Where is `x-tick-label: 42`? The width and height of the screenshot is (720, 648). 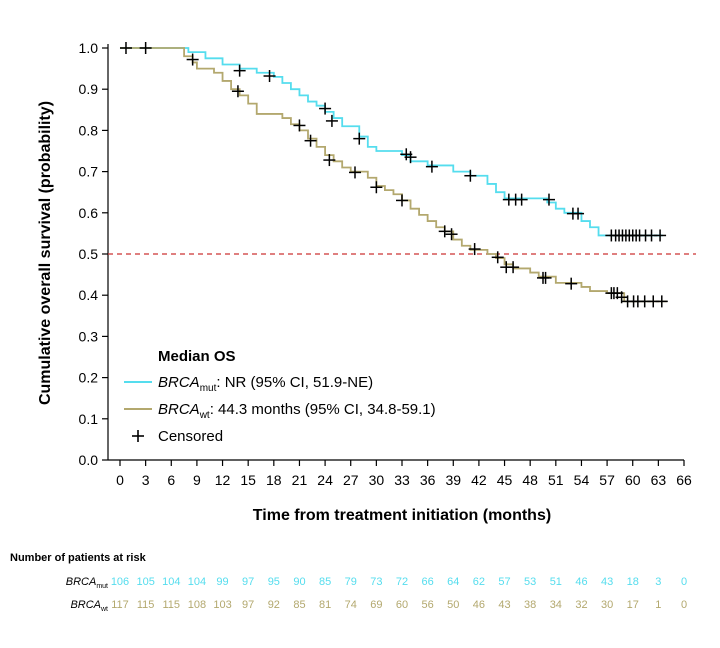
x-tick-label: 42 is located at coordinates (479, 480).